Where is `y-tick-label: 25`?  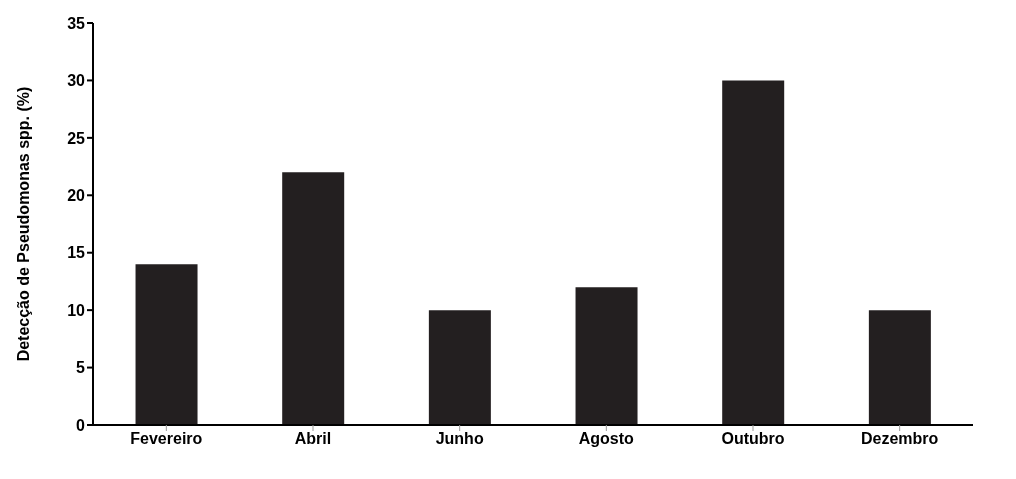
y-tick-label: 25 is located at coordinates (76, 138).